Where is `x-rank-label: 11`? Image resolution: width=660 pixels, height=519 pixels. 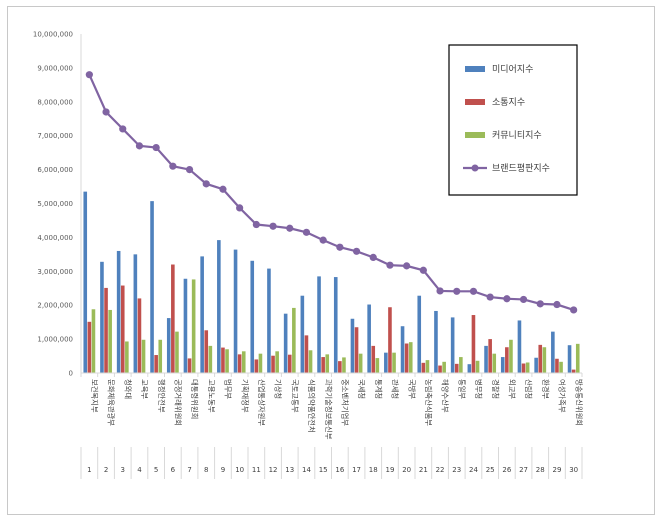
x-rank-label: 11 is located at coordinates (256, 470).